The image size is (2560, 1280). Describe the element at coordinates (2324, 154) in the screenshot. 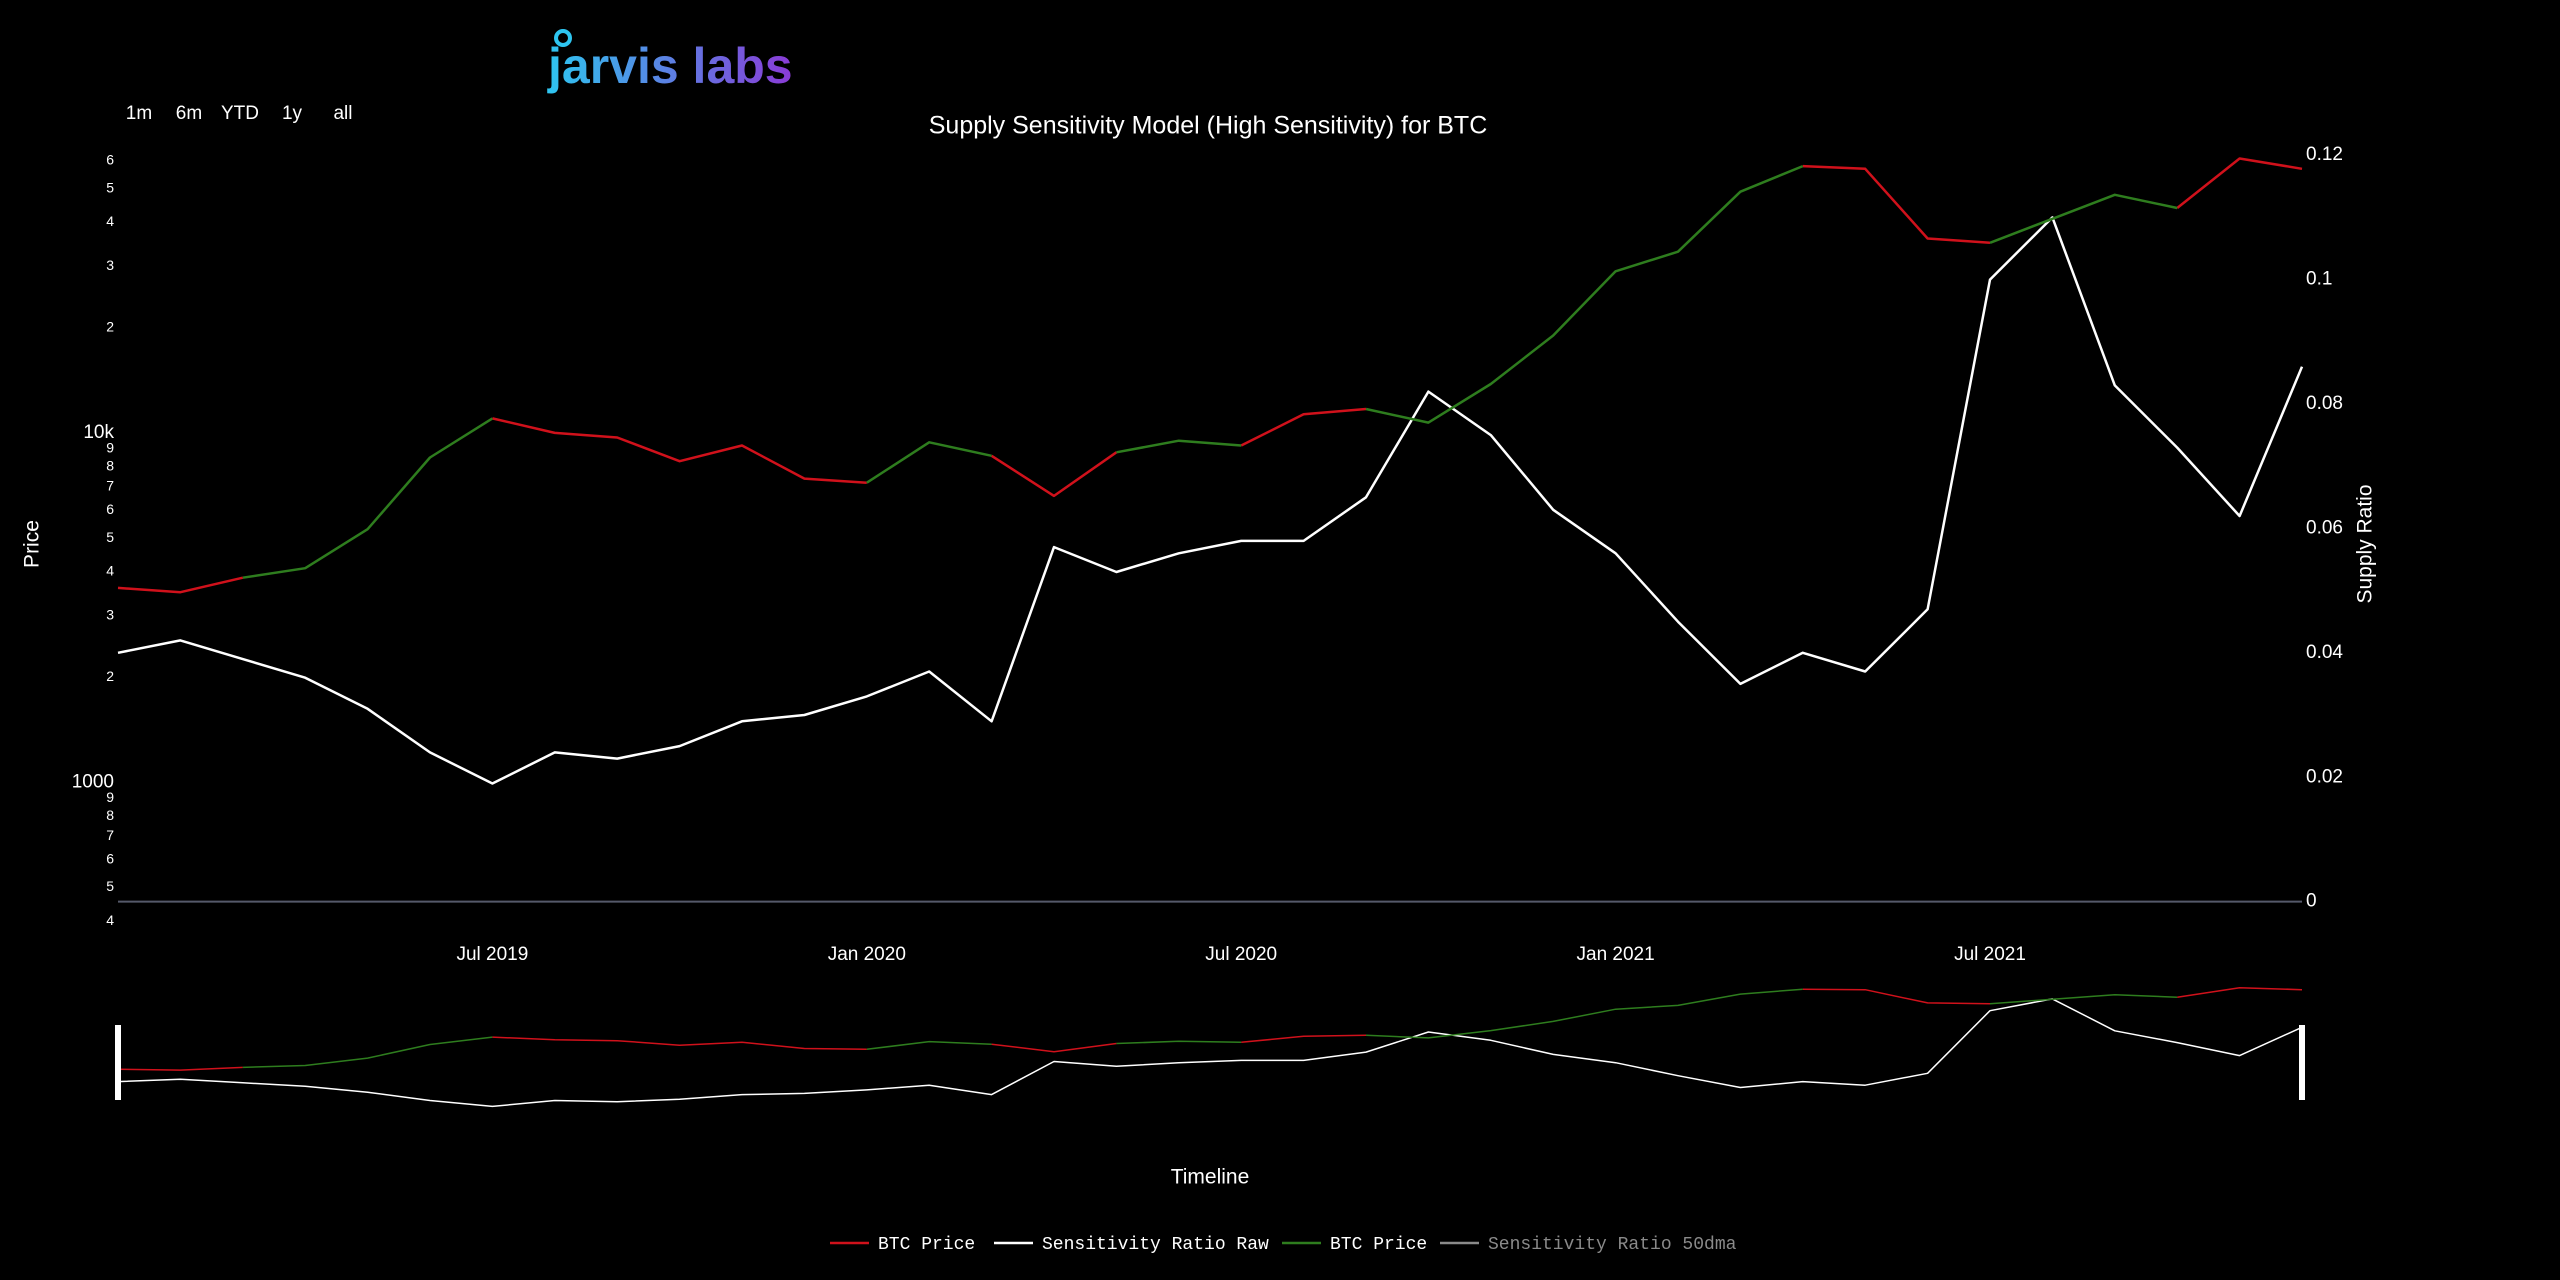

I see `y2-tick-label: 0.12` at that location.